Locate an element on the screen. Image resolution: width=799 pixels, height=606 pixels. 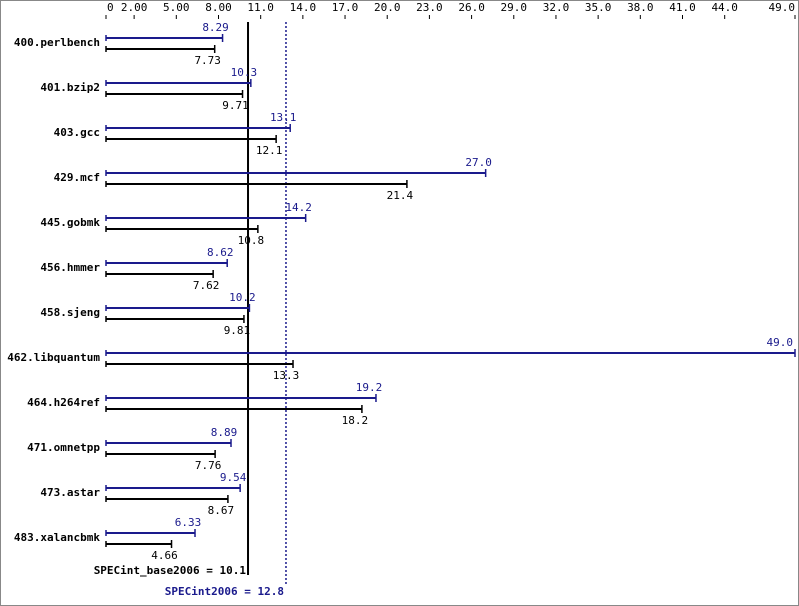
x-tick-label: 44.0 is located at coordinates (724, 7).